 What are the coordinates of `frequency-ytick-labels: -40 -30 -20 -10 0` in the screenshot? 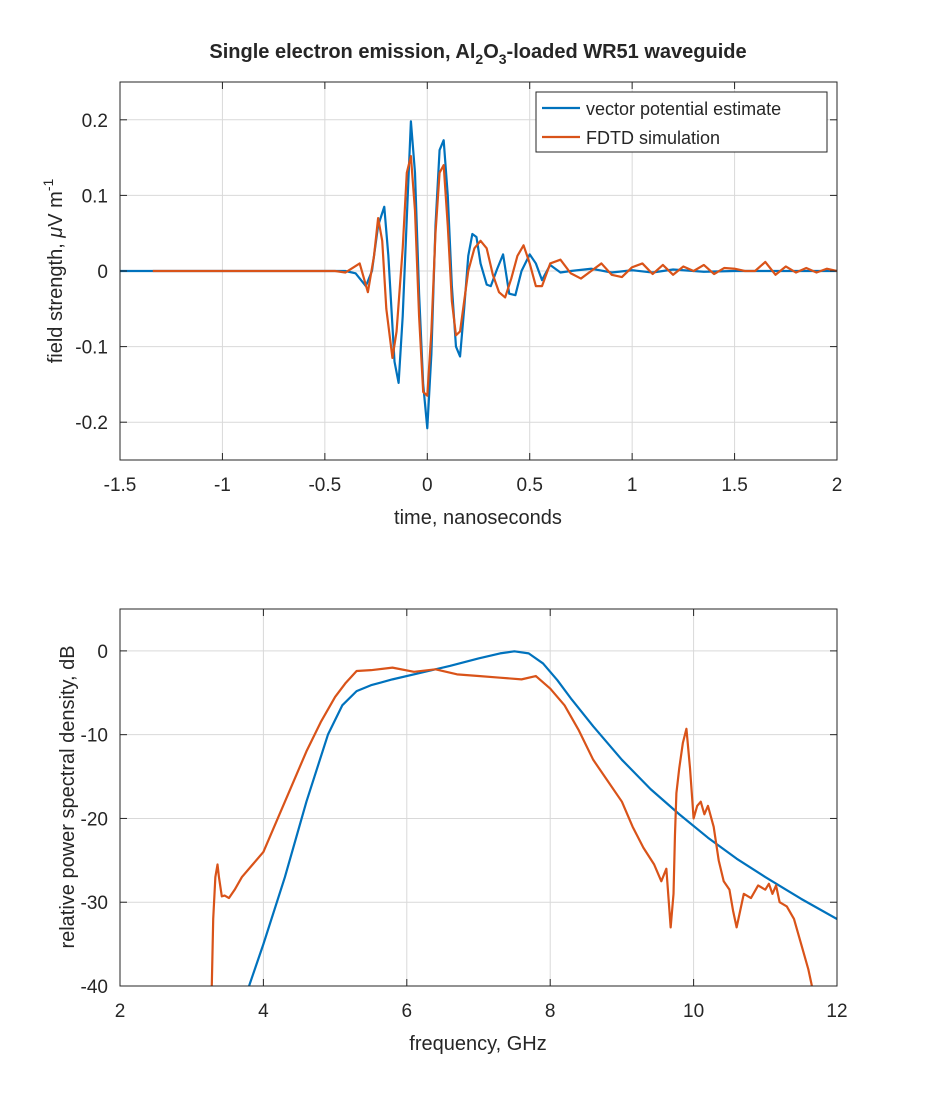 It's located at (94, 820).